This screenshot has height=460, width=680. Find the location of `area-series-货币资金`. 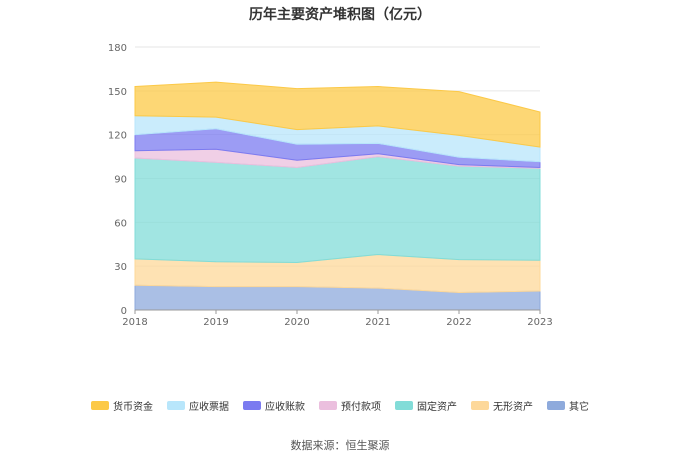

area-series-货币资金 is located at coordinates (337, 114).